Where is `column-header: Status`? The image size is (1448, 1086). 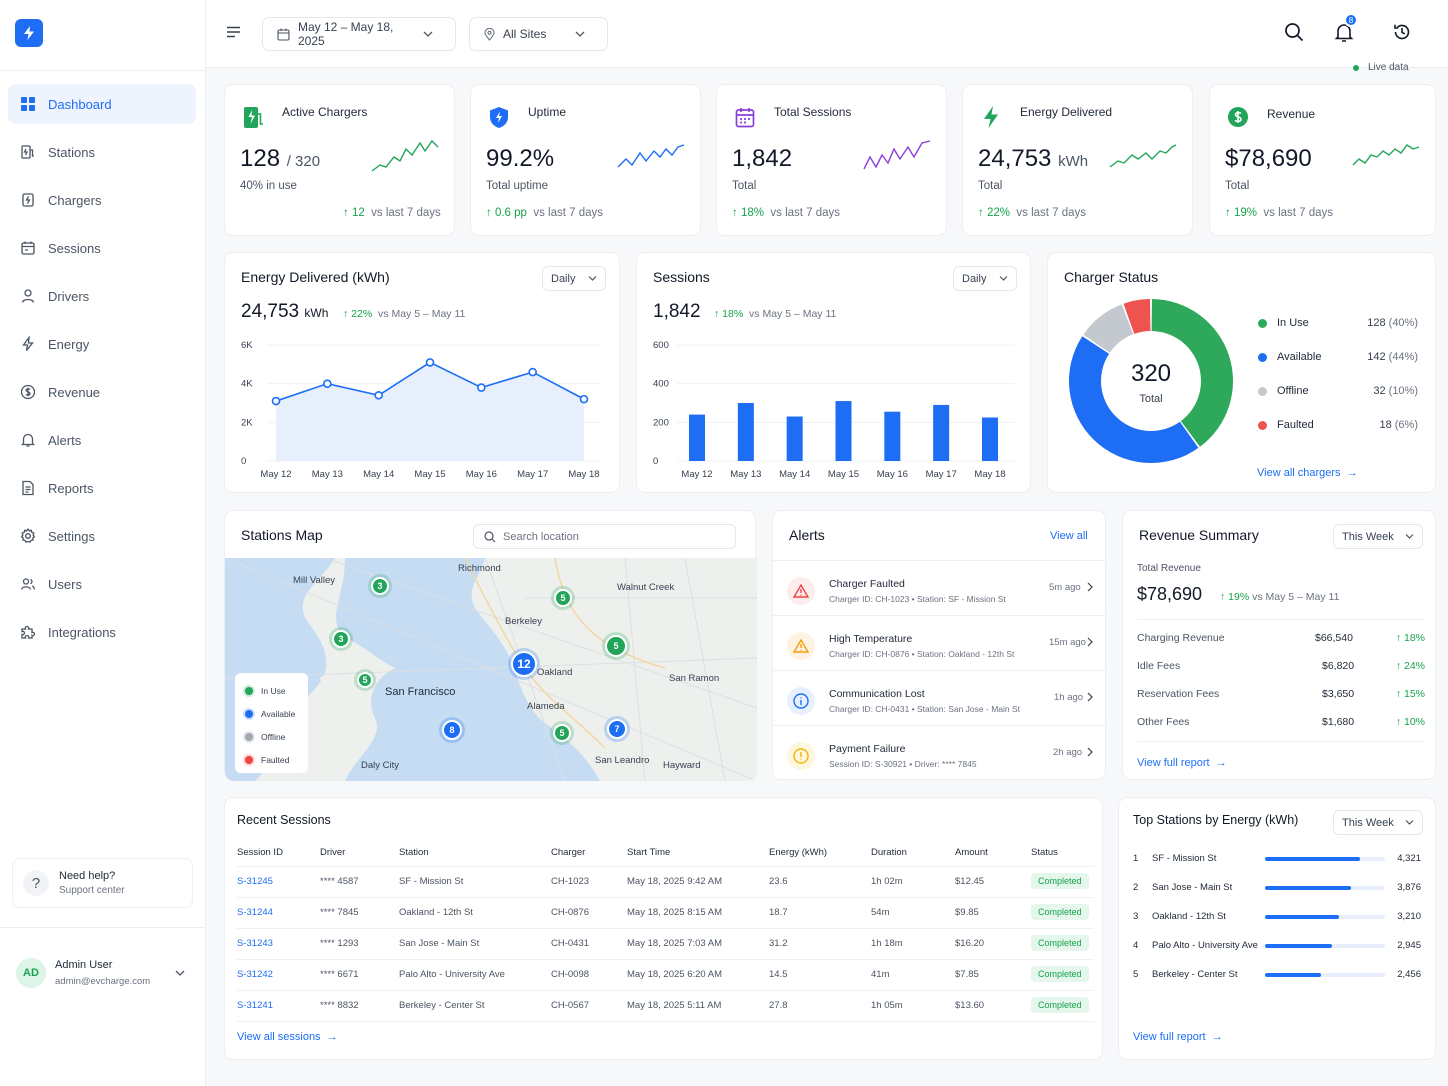
column-header: Status is located at coordinates (1062, 853).